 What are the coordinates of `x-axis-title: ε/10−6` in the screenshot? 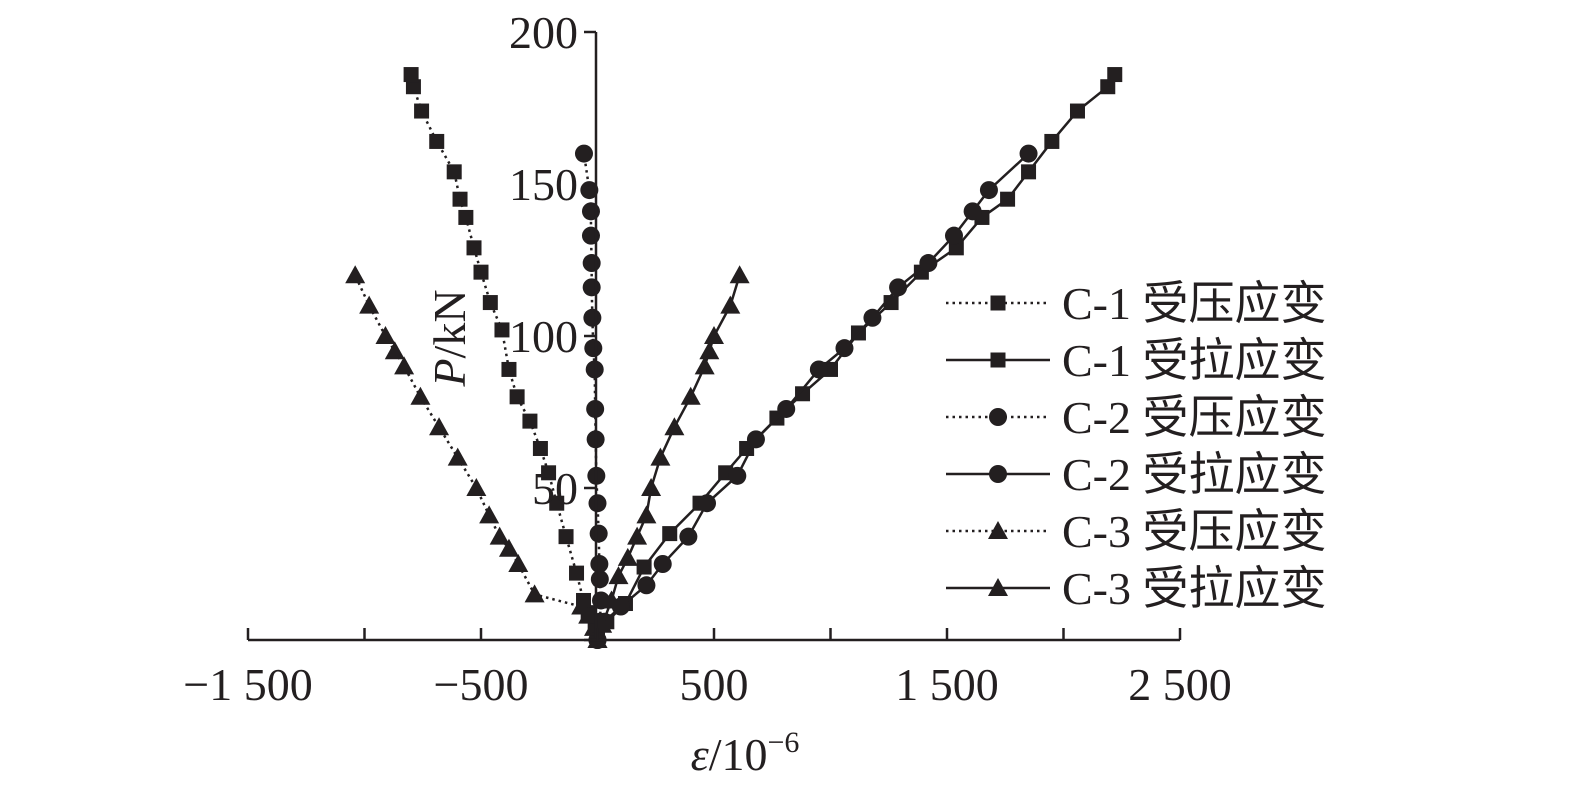 It's located at (745, 753).